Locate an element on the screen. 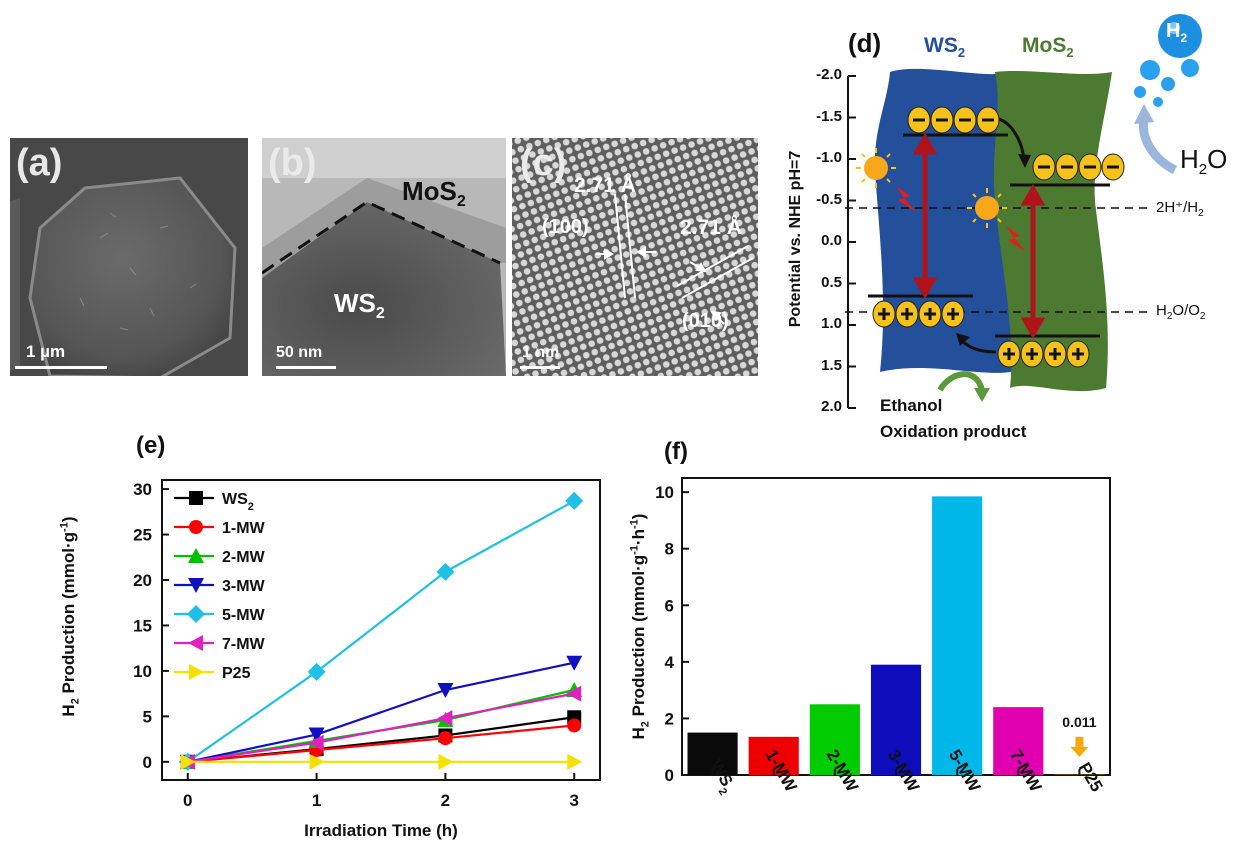  ref-o2-label: H2O/O2 is located at coordinates (1181, 312).